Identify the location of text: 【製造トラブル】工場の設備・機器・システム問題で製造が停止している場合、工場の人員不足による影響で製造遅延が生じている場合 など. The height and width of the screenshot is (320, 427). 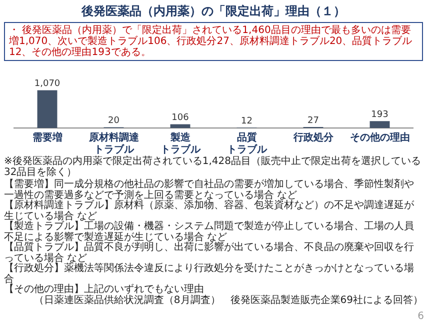
(209, 231).